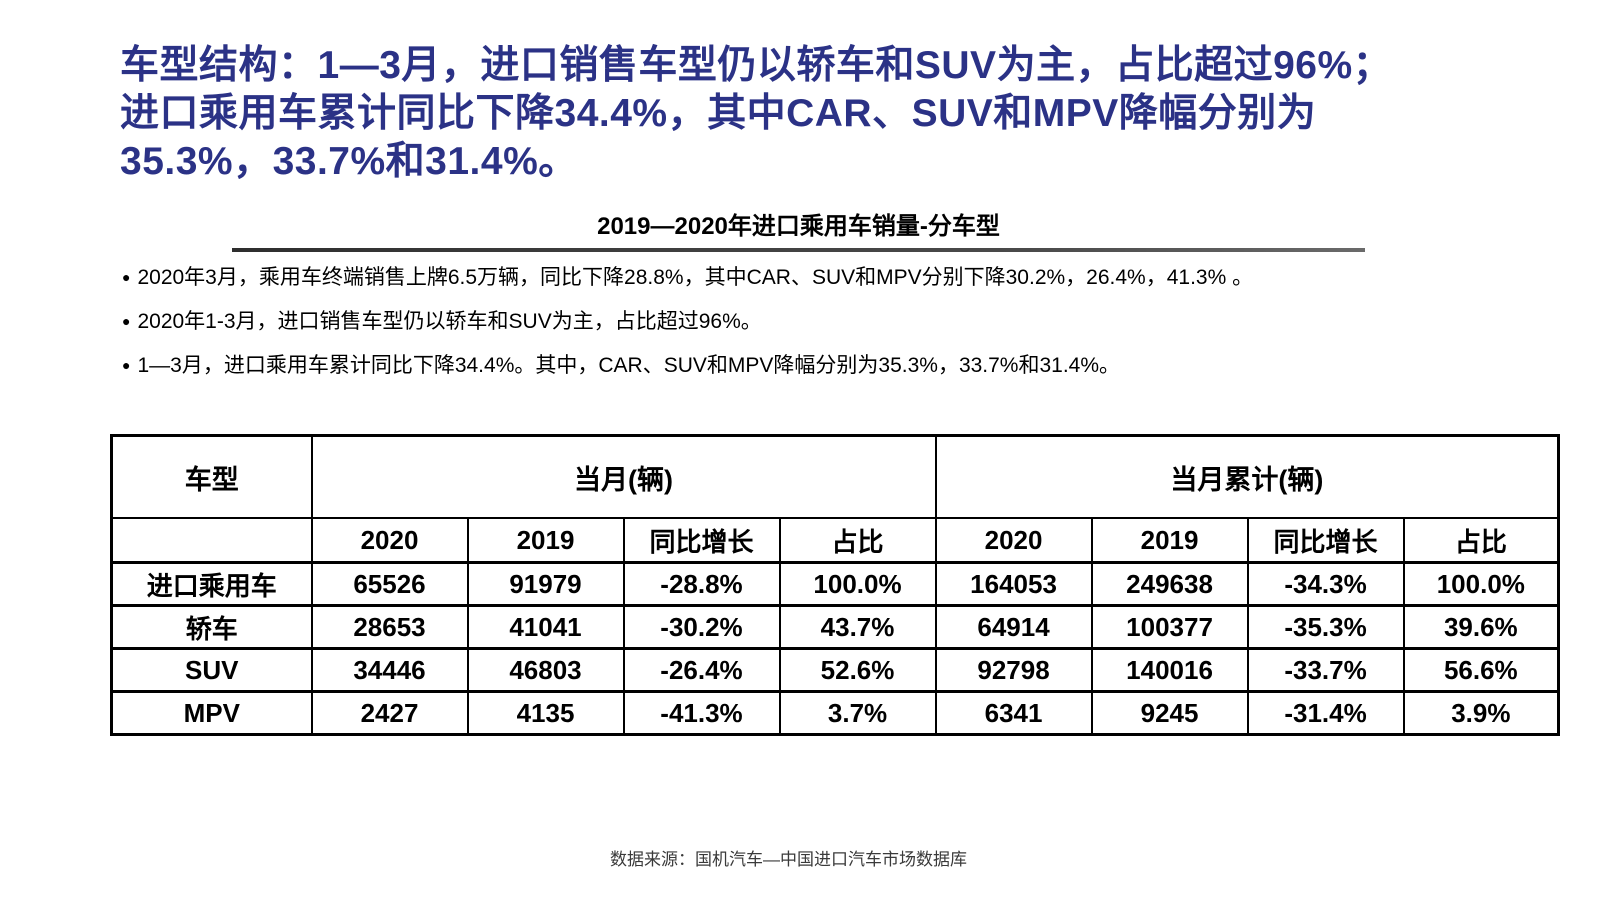  What do you see at coordinates (1013, 670) in the screenshot?
I see `table-cell: 92798` at bounding box center [1013, 670].